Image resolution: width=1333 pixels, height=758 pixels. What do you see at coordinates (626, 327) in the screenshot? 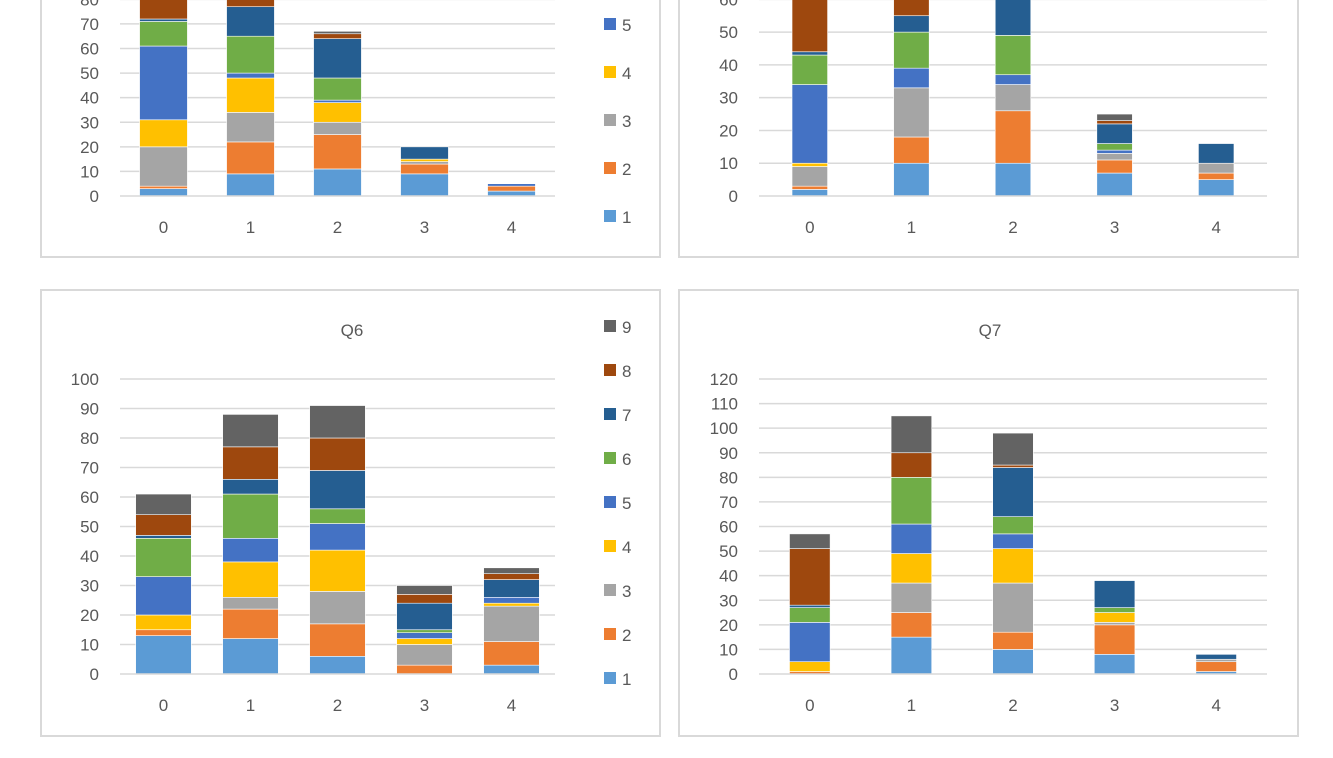
I see `legend-label: 9` at bounding box center [626, 327].